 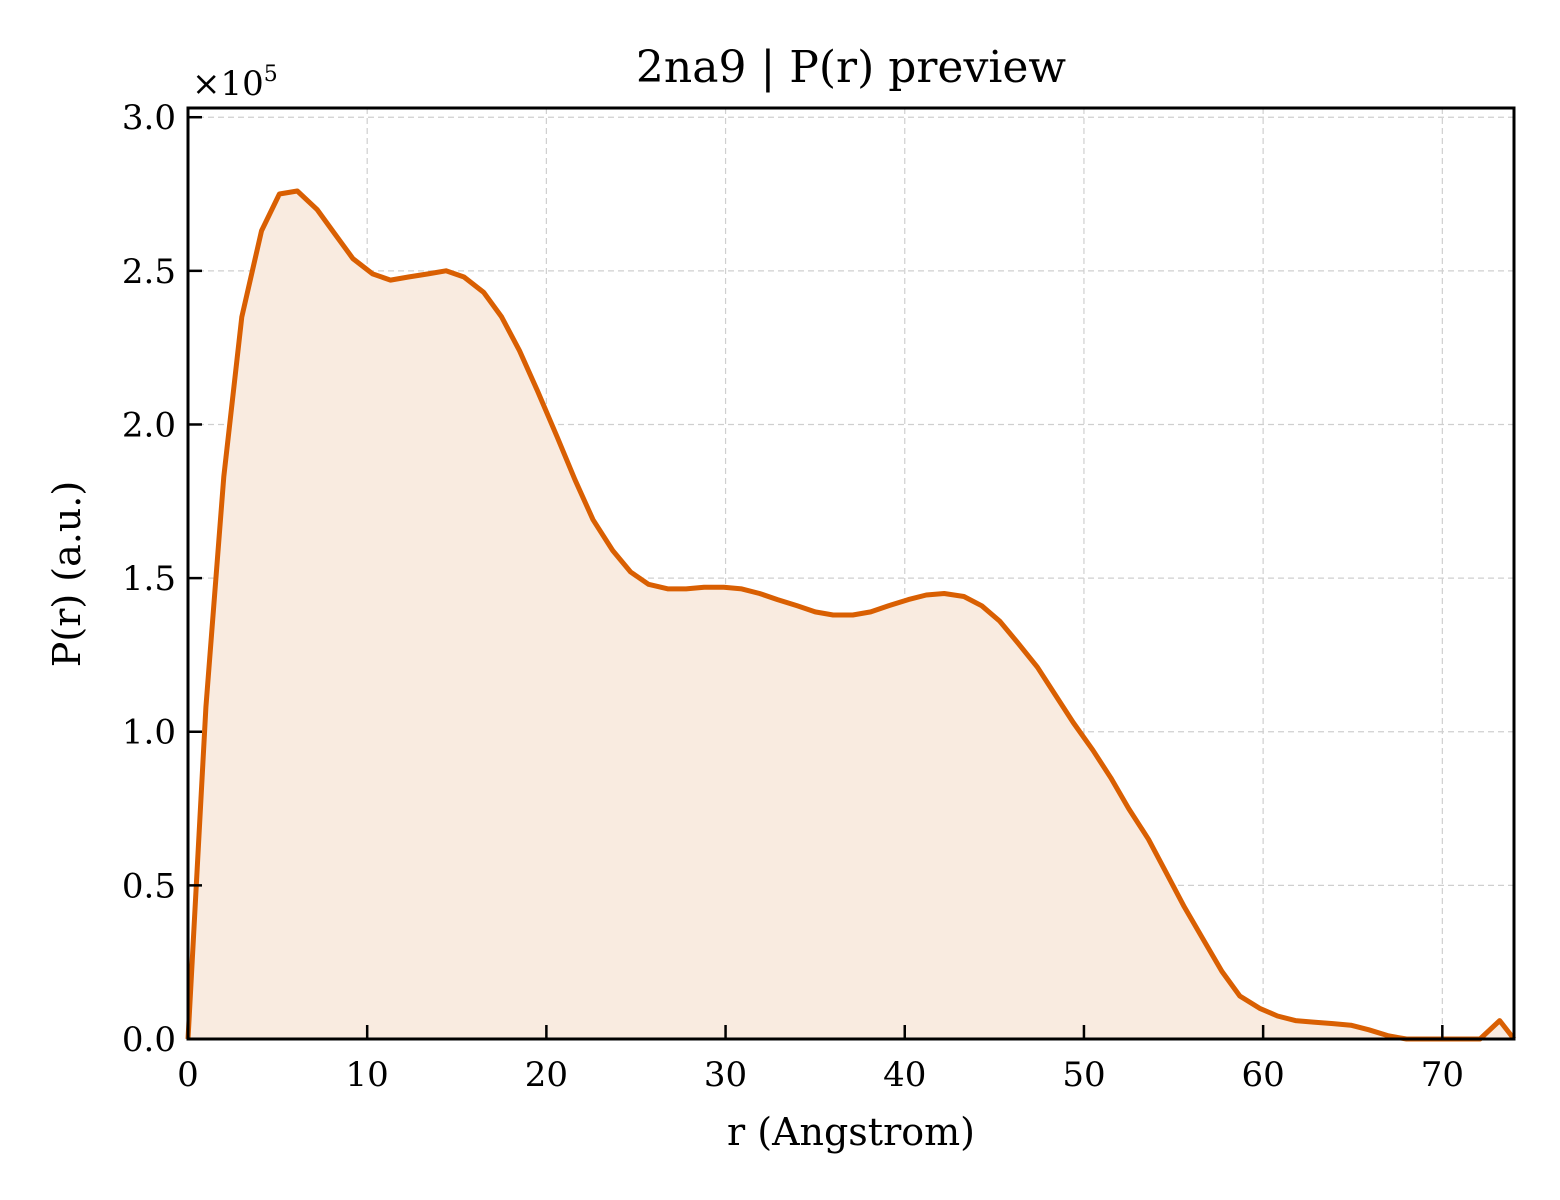 I want to click on y-tick-label: 2.0, so click(x=149, y=425).